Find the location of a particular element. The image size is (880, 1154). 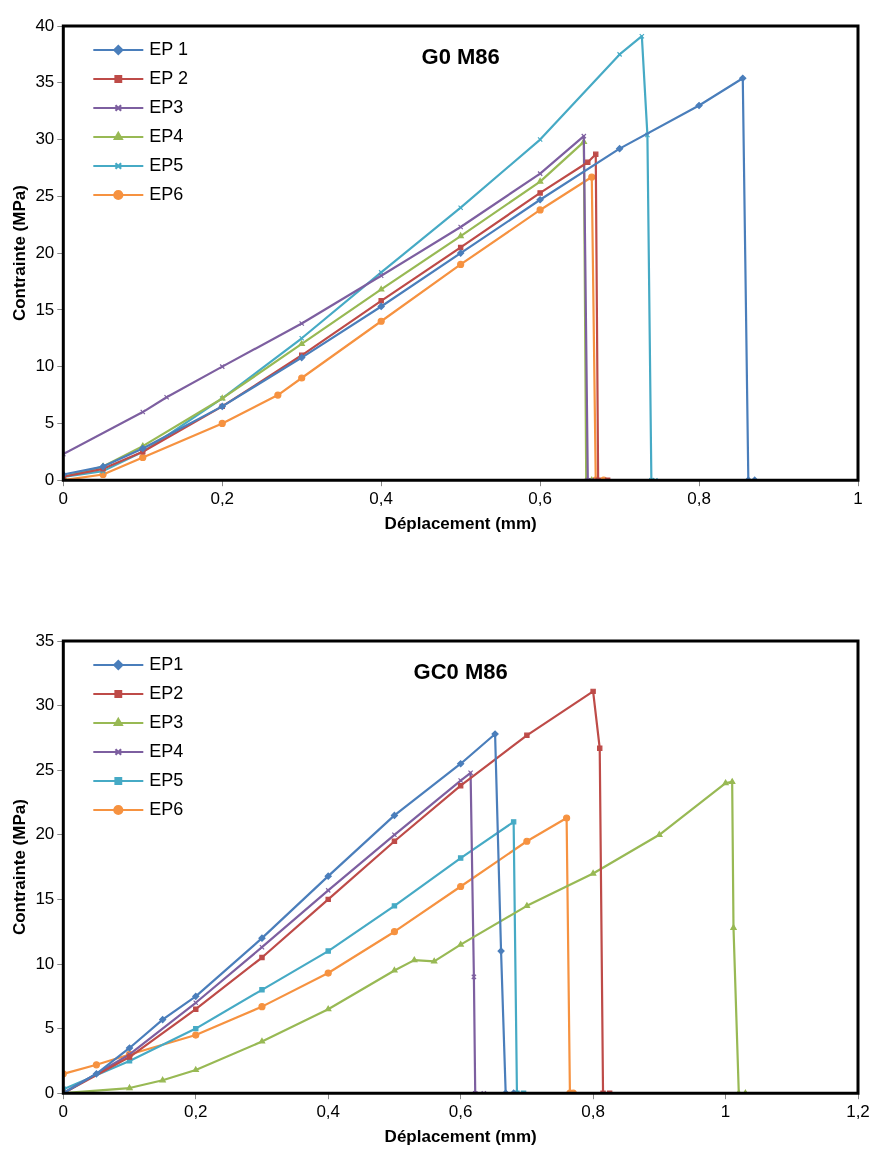

x-tick-label: 1,2 is located at coordinates (858, 1112).